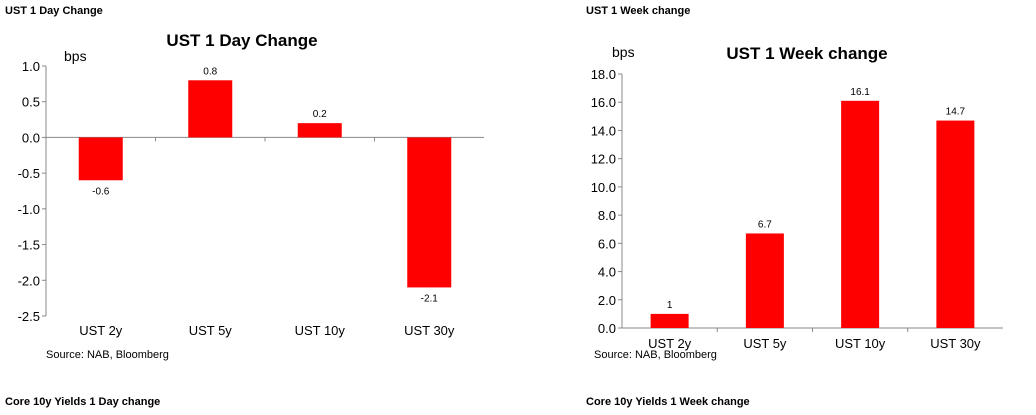 The image size is (1036, 415). I want to click on heading-core-10y-1-week: Core 10y Yields 1 Week change, so click(668, 402).